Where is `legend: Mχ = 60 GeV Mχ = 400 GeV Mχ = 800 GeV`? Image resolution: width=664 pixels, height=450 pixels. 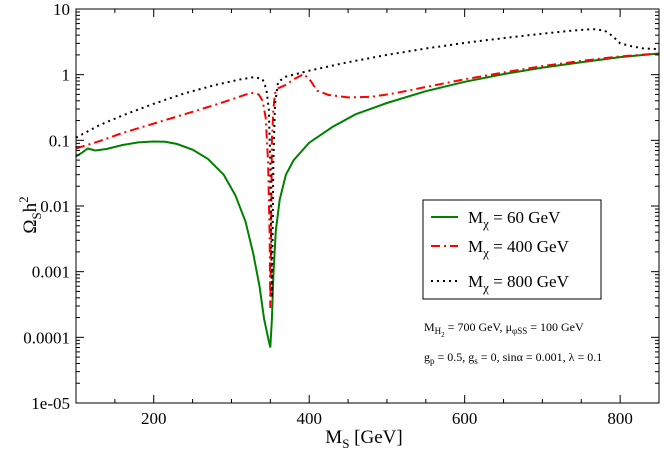
legend: Mχ = 60 GeV Mχ = 400 GeV Mχ = 800 GeV is located at coordinates (512, 249).